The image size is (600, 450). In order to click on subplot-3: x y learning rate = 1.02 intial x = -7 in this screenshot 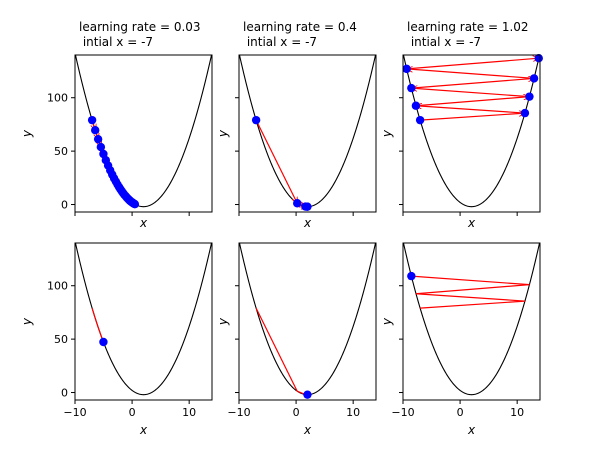, I will do `click(461, 125)`.